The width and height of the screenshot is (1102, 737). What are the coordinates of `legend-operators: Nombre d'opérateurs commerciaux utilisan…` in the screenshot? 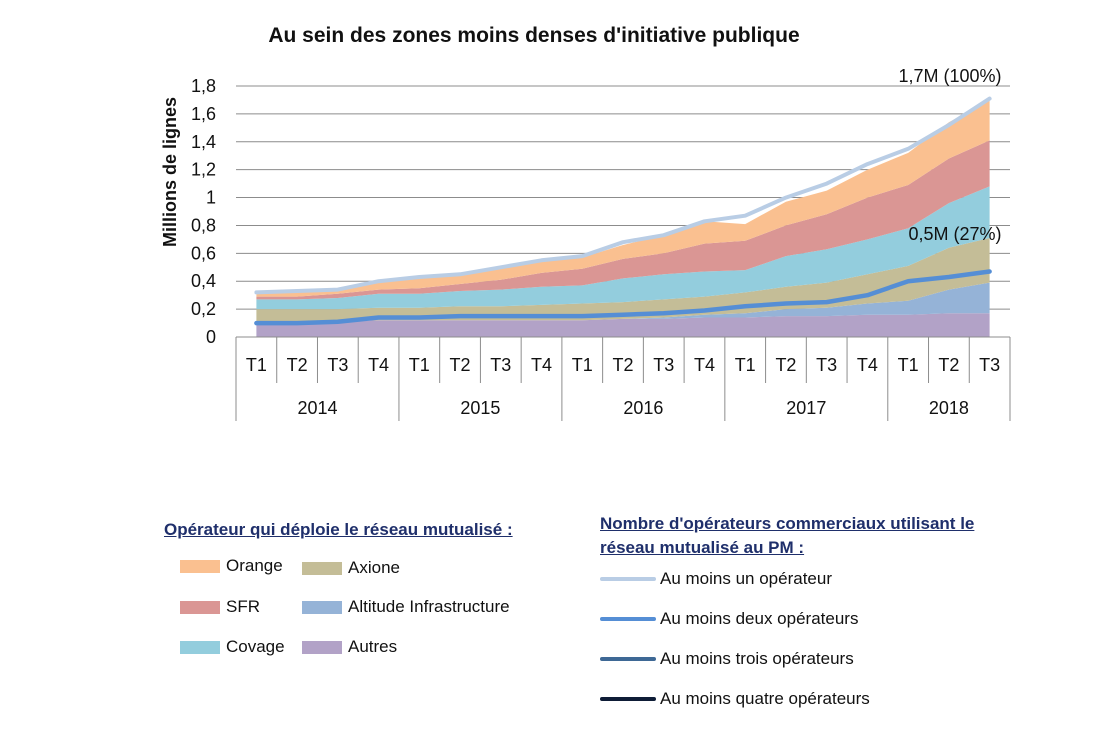 It's located at (820, 614).